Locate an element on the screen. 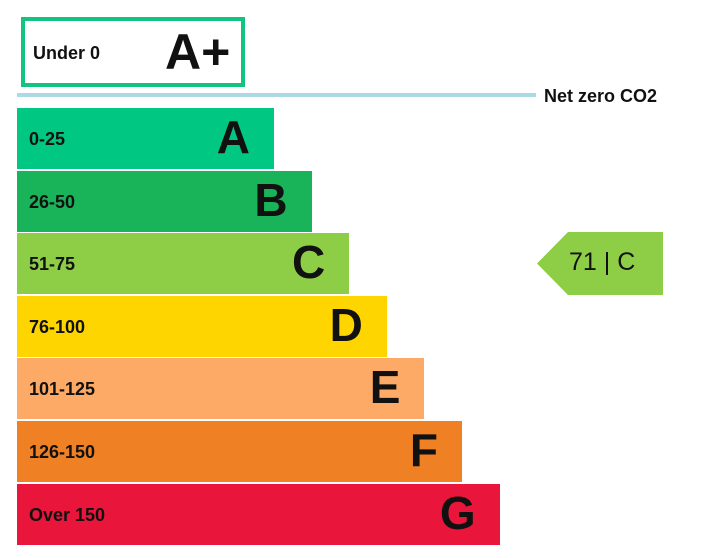 Image resolution: width=725 pixels, height=558 pixels. rating-band-e: 101-125 E is located at coordinates (221, 389).